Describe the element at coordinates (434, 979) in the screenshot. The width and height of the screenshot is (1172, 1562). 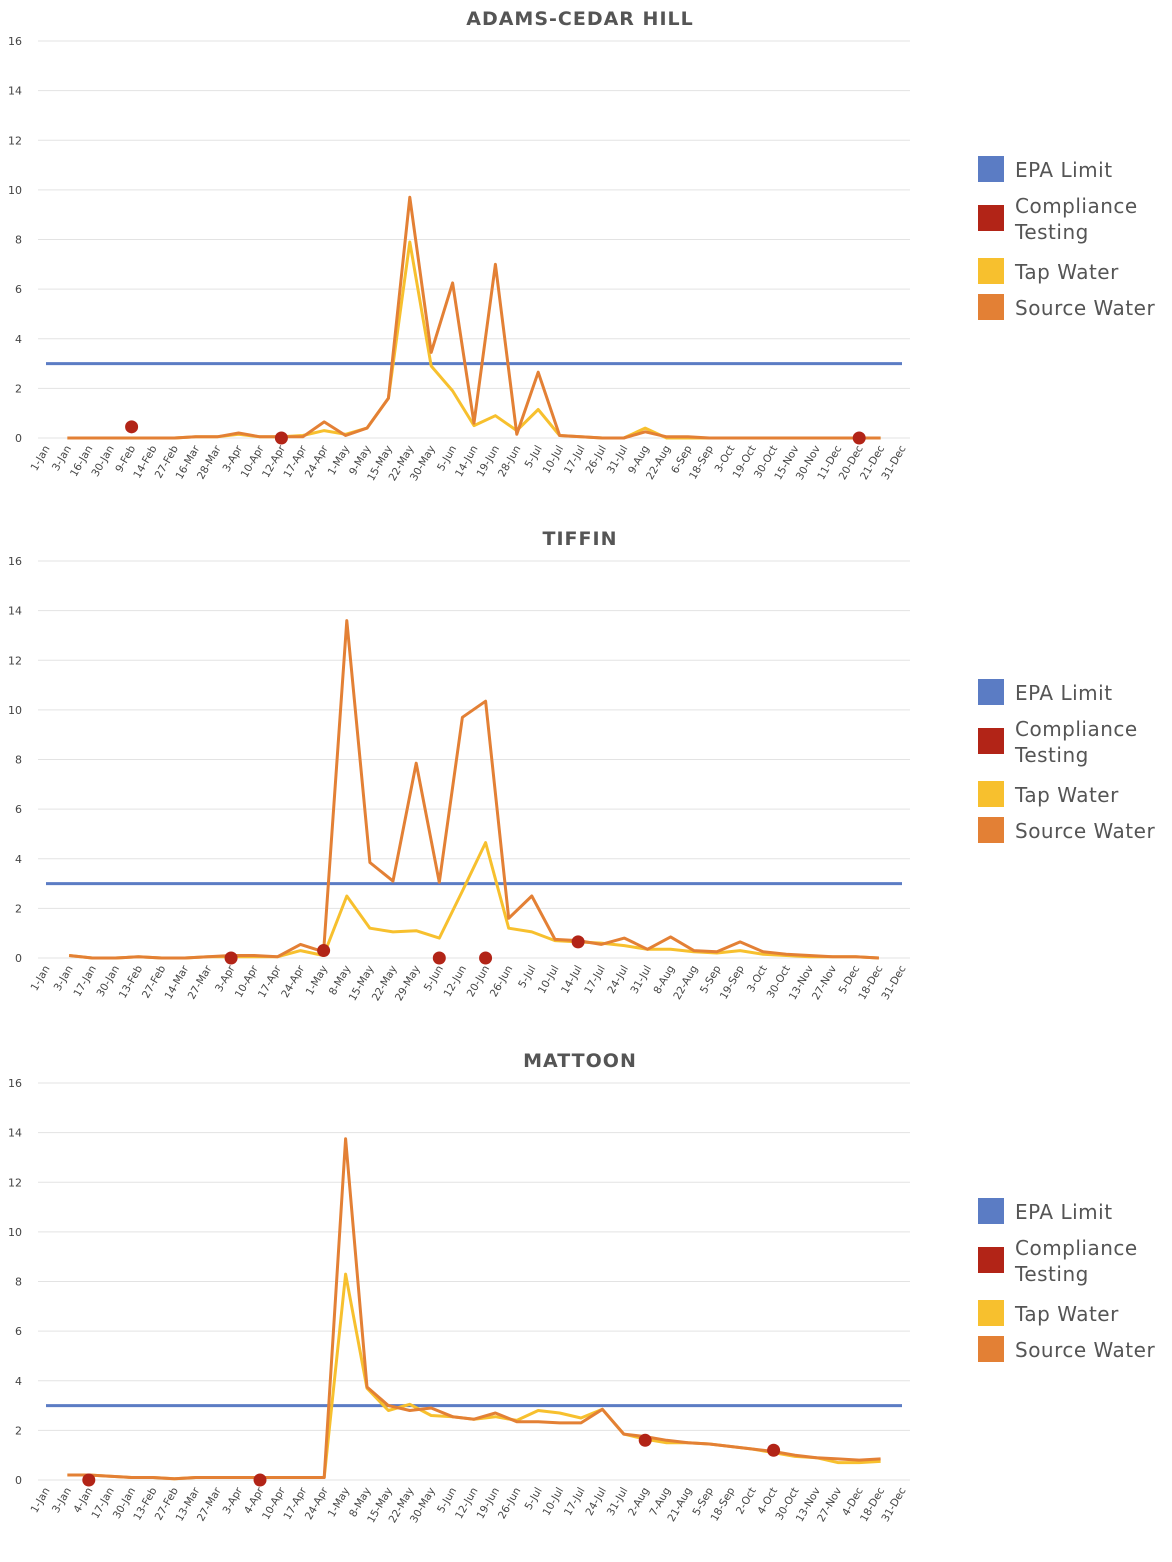
I see `x-tick-label: 5-Jun` at that location.